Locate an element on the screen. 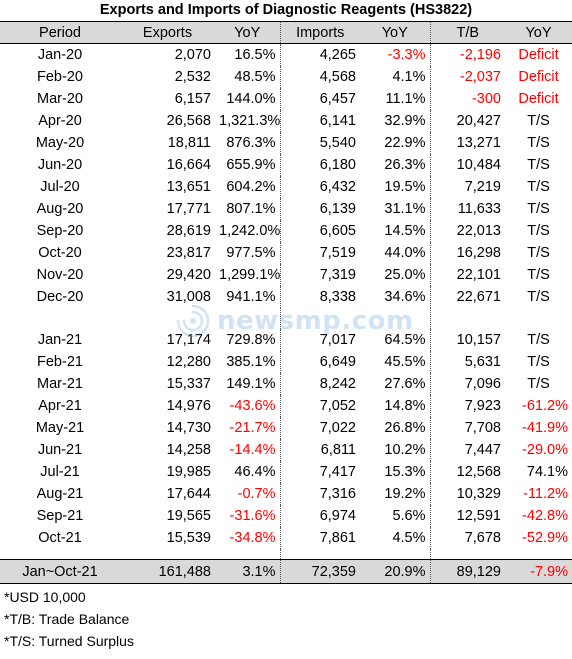 The height and width of the screenshot is (659, 572). table-row: Oct-20 23,817 977.5% 7,519 44.0% 16,298 T/S is located at coordinates (286, 253).